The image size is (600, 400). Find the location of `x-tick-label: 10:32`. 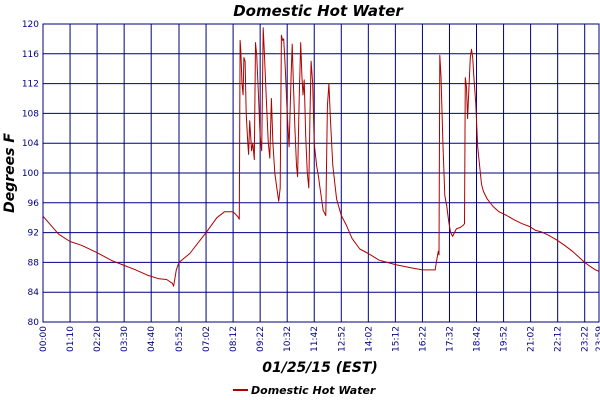

x-tick-label: 10:32 is located at coordinates (288, 339).